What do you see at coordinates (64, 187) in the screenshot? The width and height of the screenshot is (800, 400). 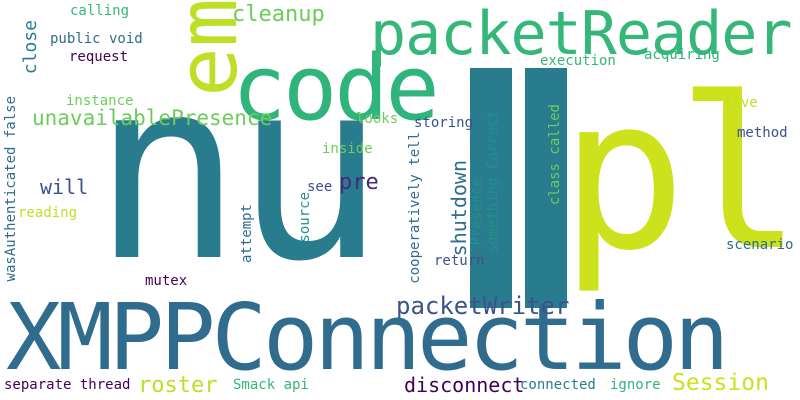 I see `word-will: will` at bounding box center [64, 187].